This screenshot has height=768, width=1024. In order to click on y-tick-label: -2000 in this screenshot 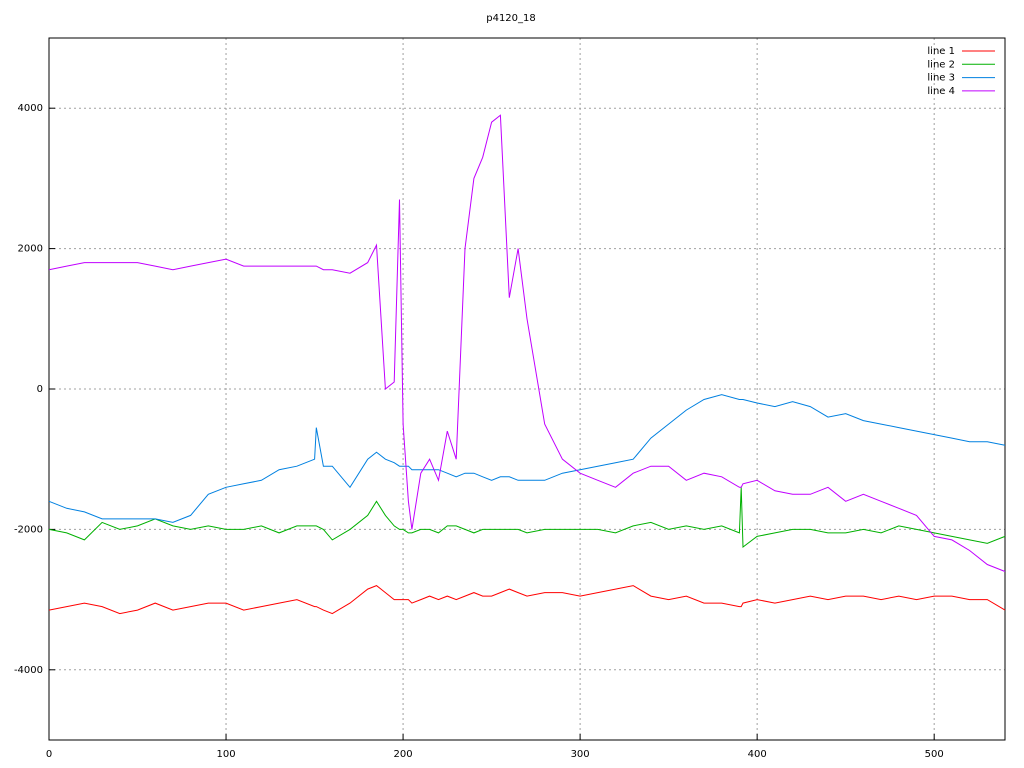, I will do `click(28, 529)`.